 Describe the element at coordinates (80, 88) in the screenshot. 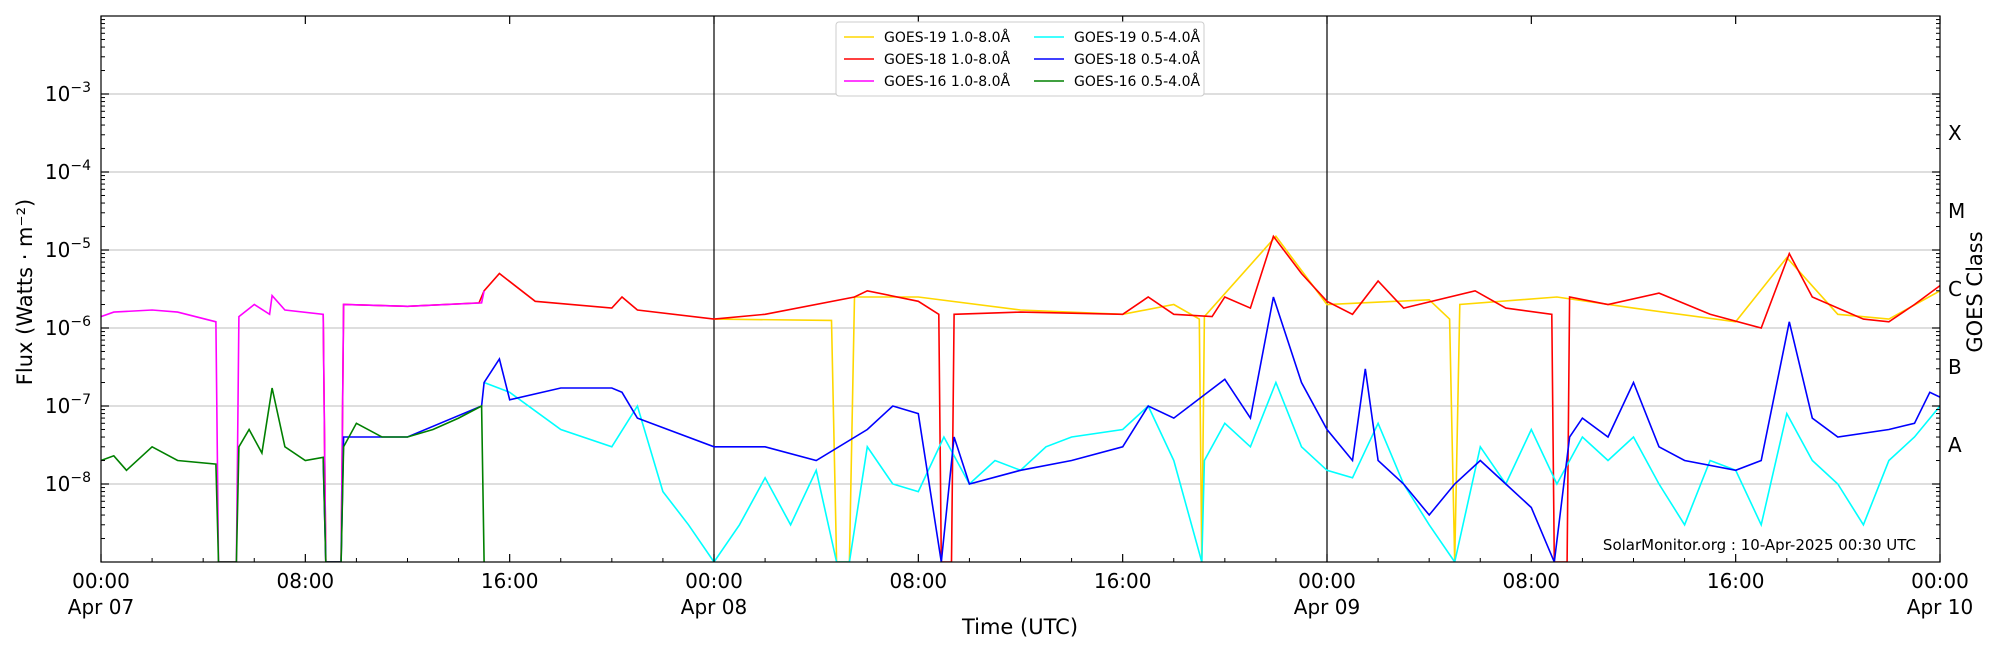

I see `y-tick-exponent: −3` at that location.